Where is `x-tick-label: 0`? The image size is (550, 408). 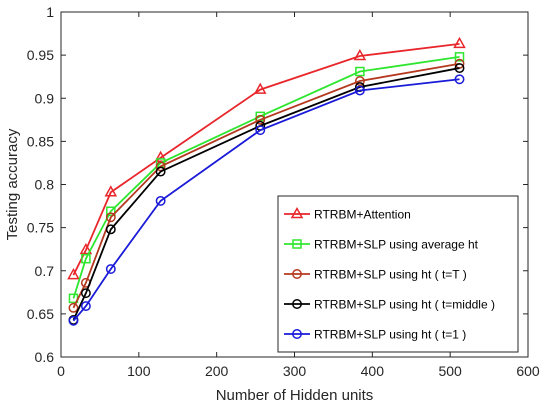 x-tick-label: 0 is located at coordinates (61, 371).